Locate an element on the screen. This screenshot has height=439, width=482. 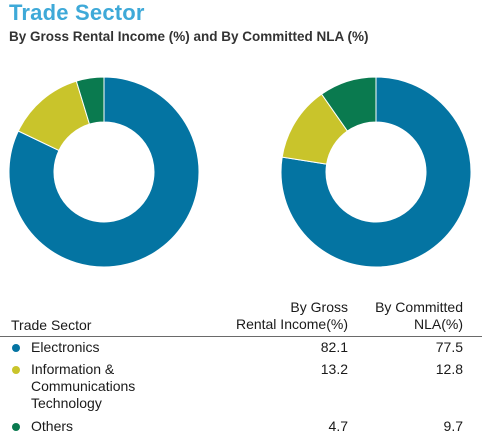
row-gri-value: 82.1 is located at coordinates (334, 347).